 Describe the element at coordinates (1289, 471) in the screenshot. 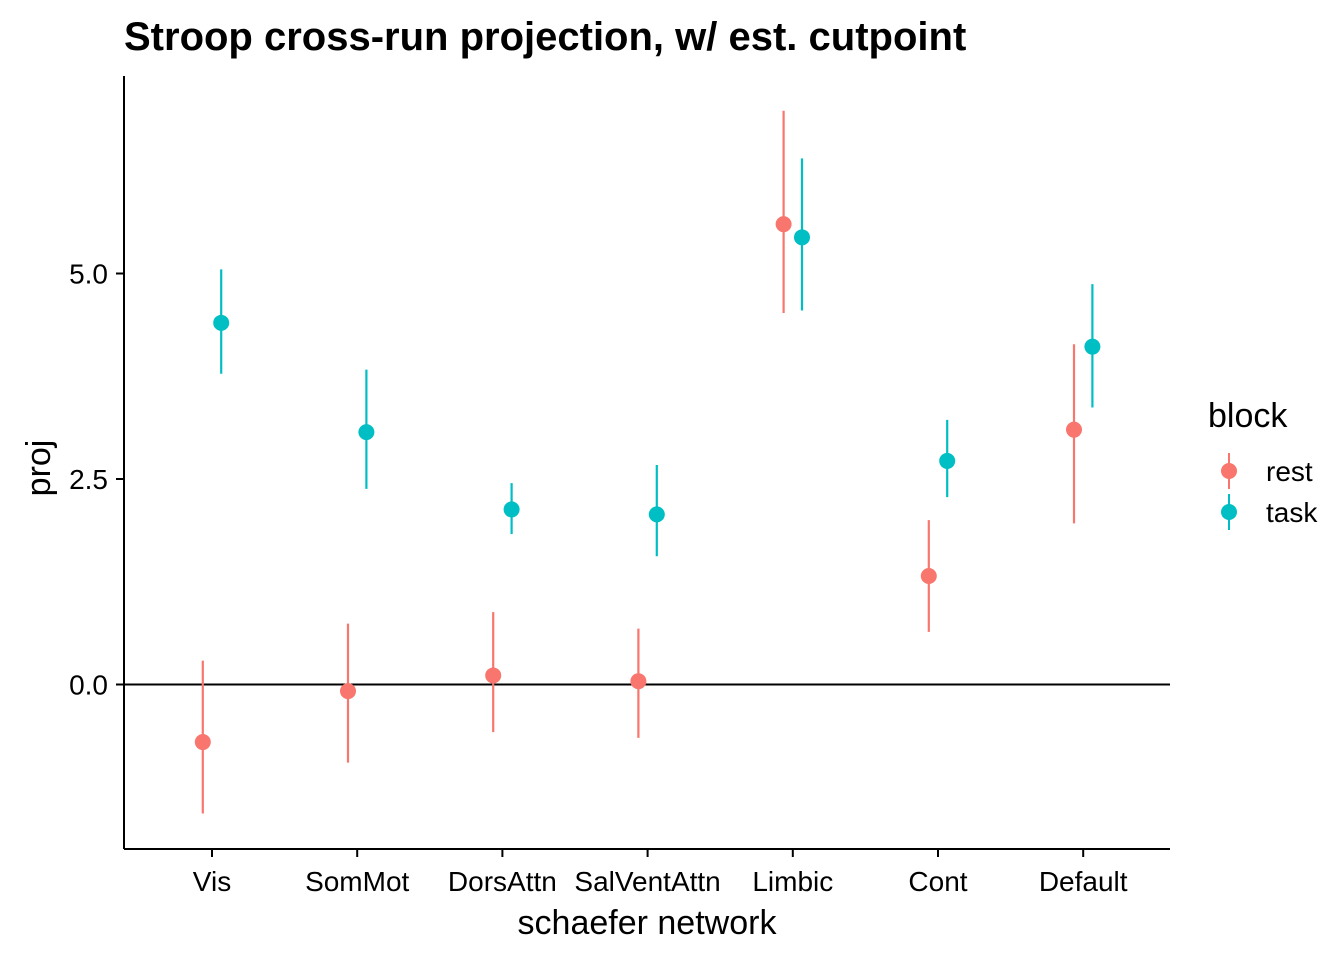

I see `legend-label: rest` at that location.